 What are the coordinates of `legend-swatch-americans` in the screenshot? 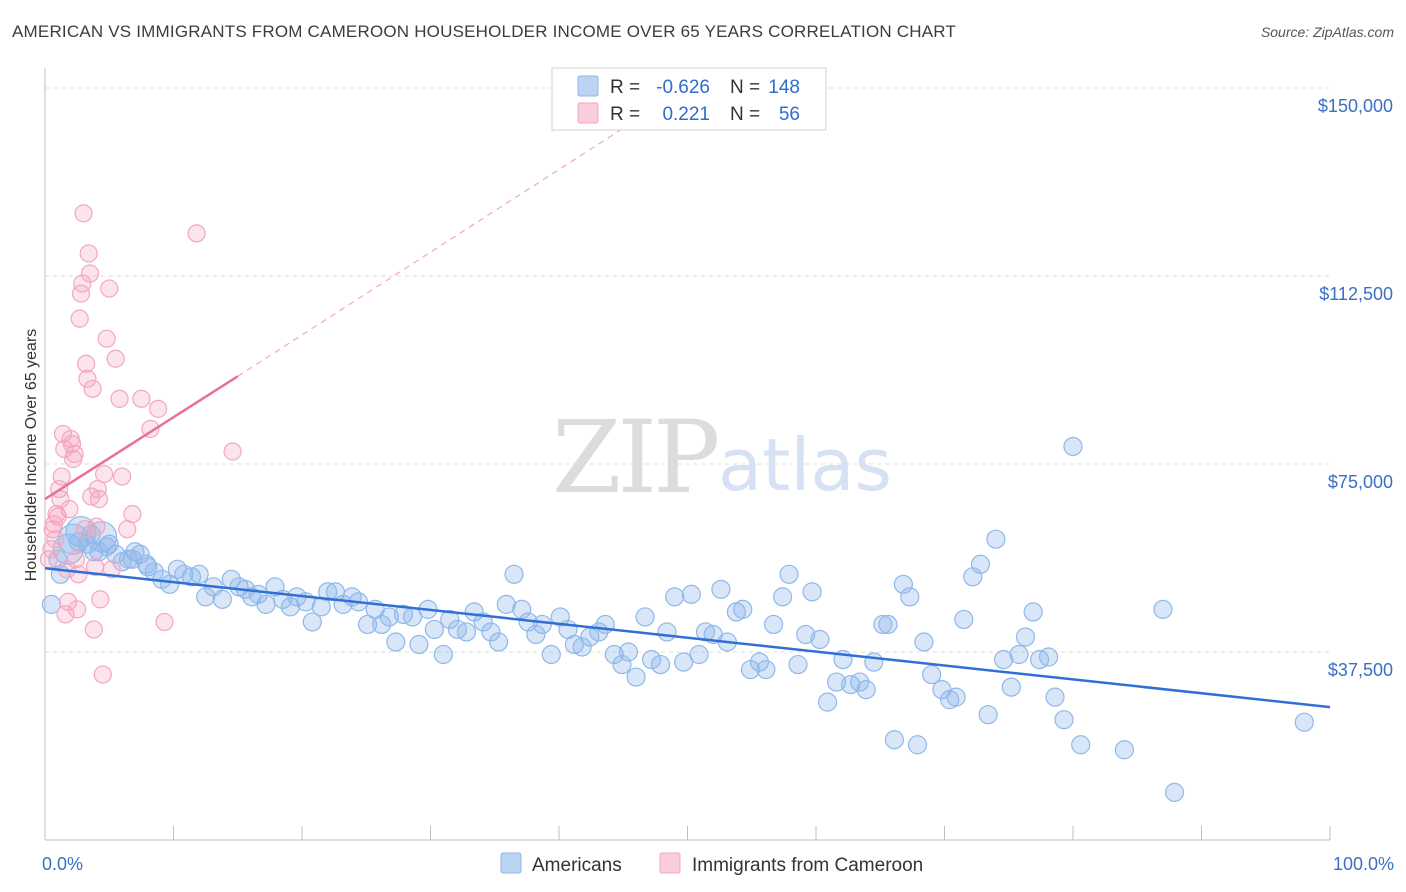 It's located at (588, 86).